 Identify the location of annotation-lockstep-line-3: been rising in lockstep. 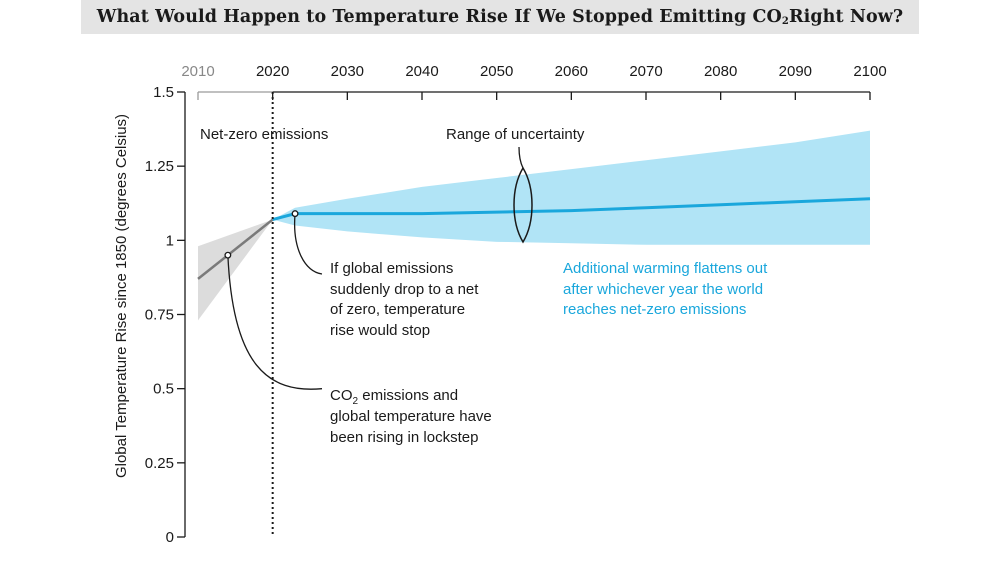
(404, 437).